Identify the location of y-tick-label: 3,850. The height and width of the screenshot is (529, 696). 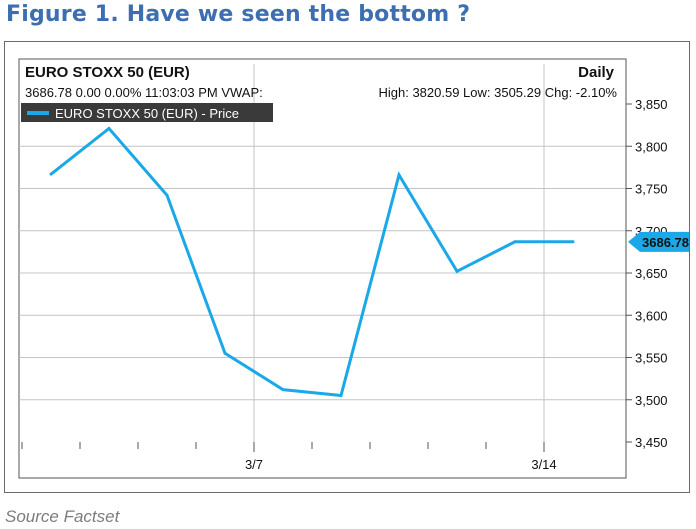
(651, 104).